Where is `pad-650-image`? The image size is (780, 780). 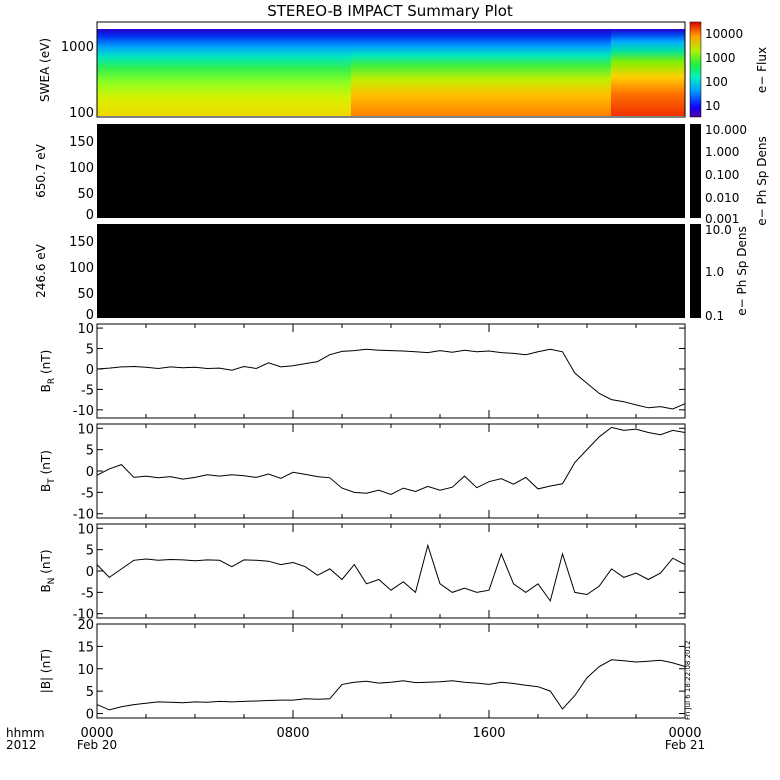
pad-650-image is located at coordinates (391, 171).